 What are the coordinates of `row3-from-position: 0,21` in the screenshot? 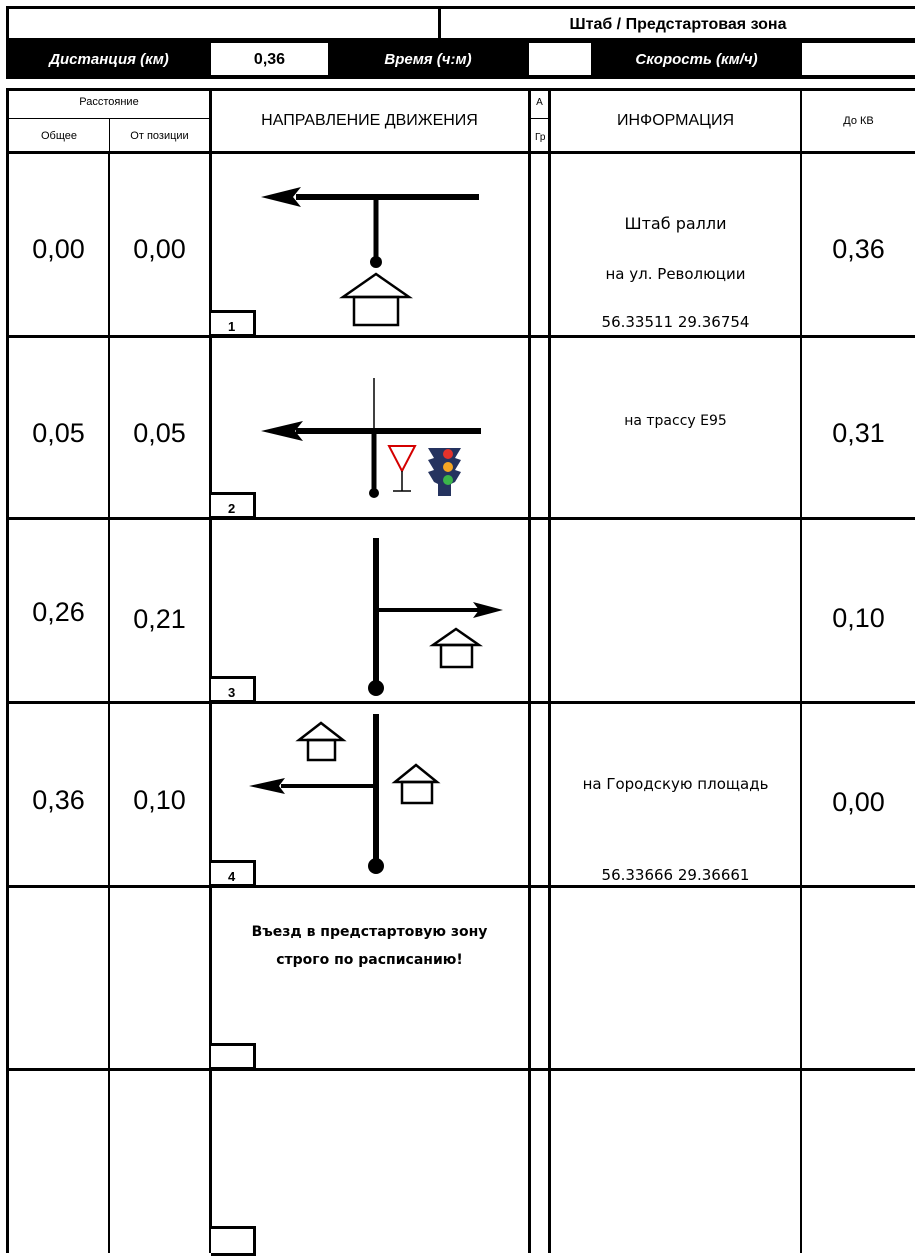 It's located at (159, 619).